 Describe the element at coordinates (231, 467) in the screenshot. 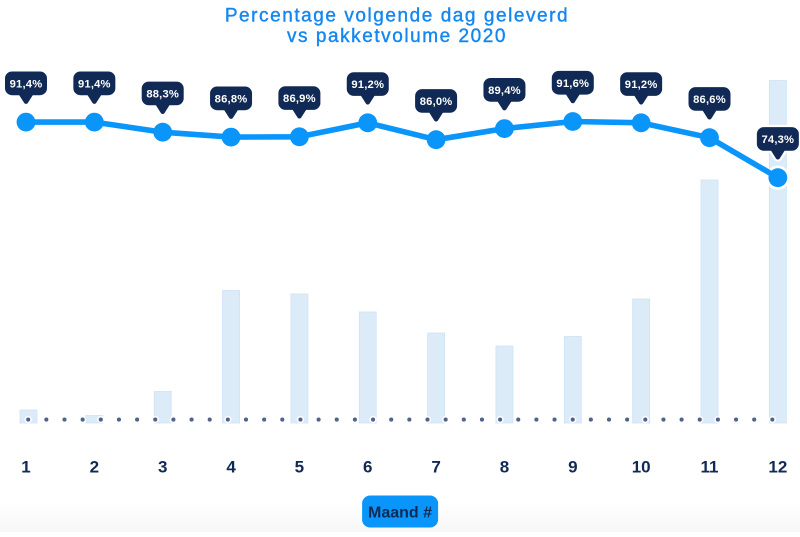

I see `svg-text: 4` at that location.